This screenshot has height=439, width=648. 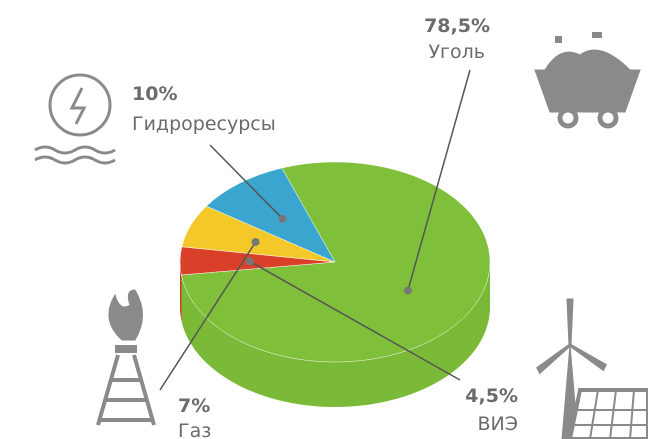 What do you see at coordinates (75, 119) in the screenshot?
I see `hydro-icon` at bounding box center [75, 119].